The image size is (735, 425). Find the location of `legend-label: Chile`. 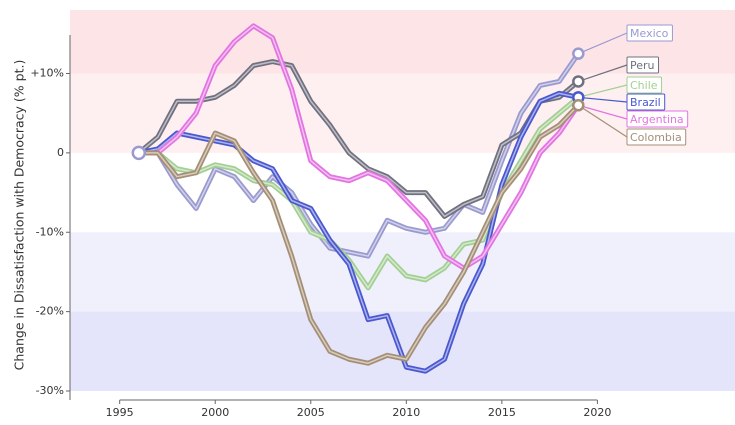

legend-label: Chile is located at coordinates (644, 85).